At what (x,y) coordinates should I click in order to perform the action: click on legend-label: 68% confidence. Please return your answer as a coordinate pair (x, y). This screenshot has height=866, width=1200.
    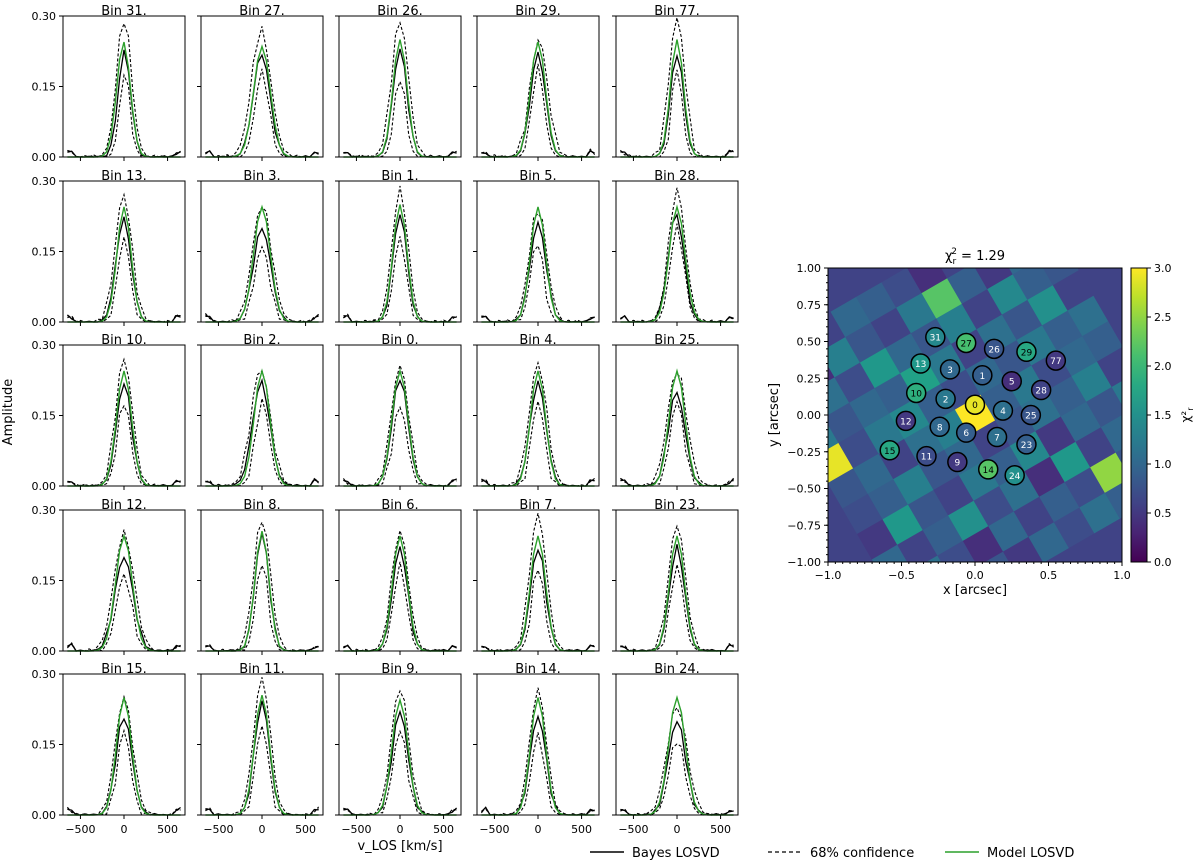
    Looking at the image, I should click on (862, 853).